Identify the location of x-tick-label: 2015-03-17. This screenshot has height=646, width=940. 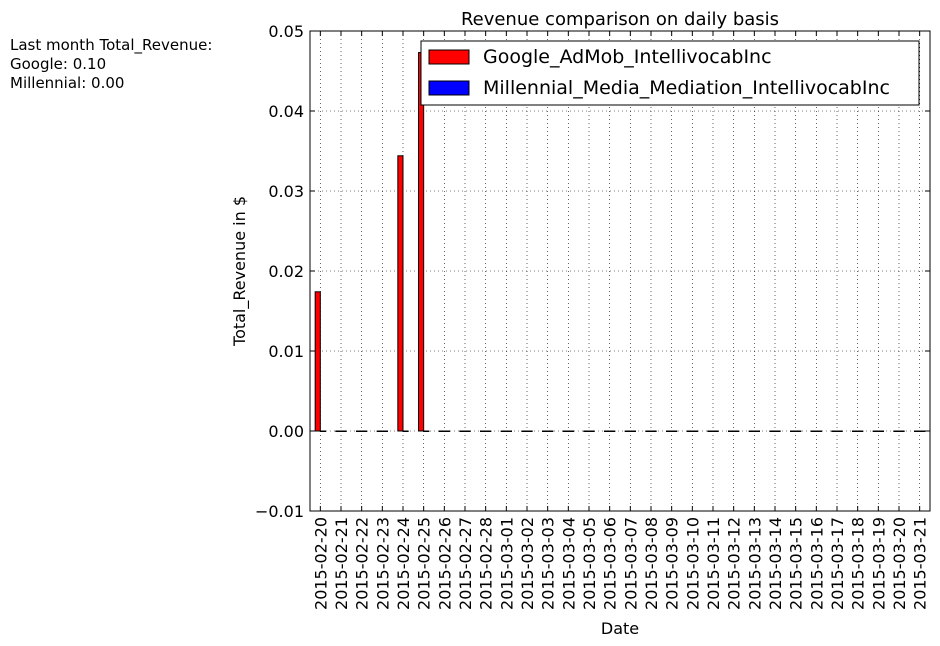
(837, 563).